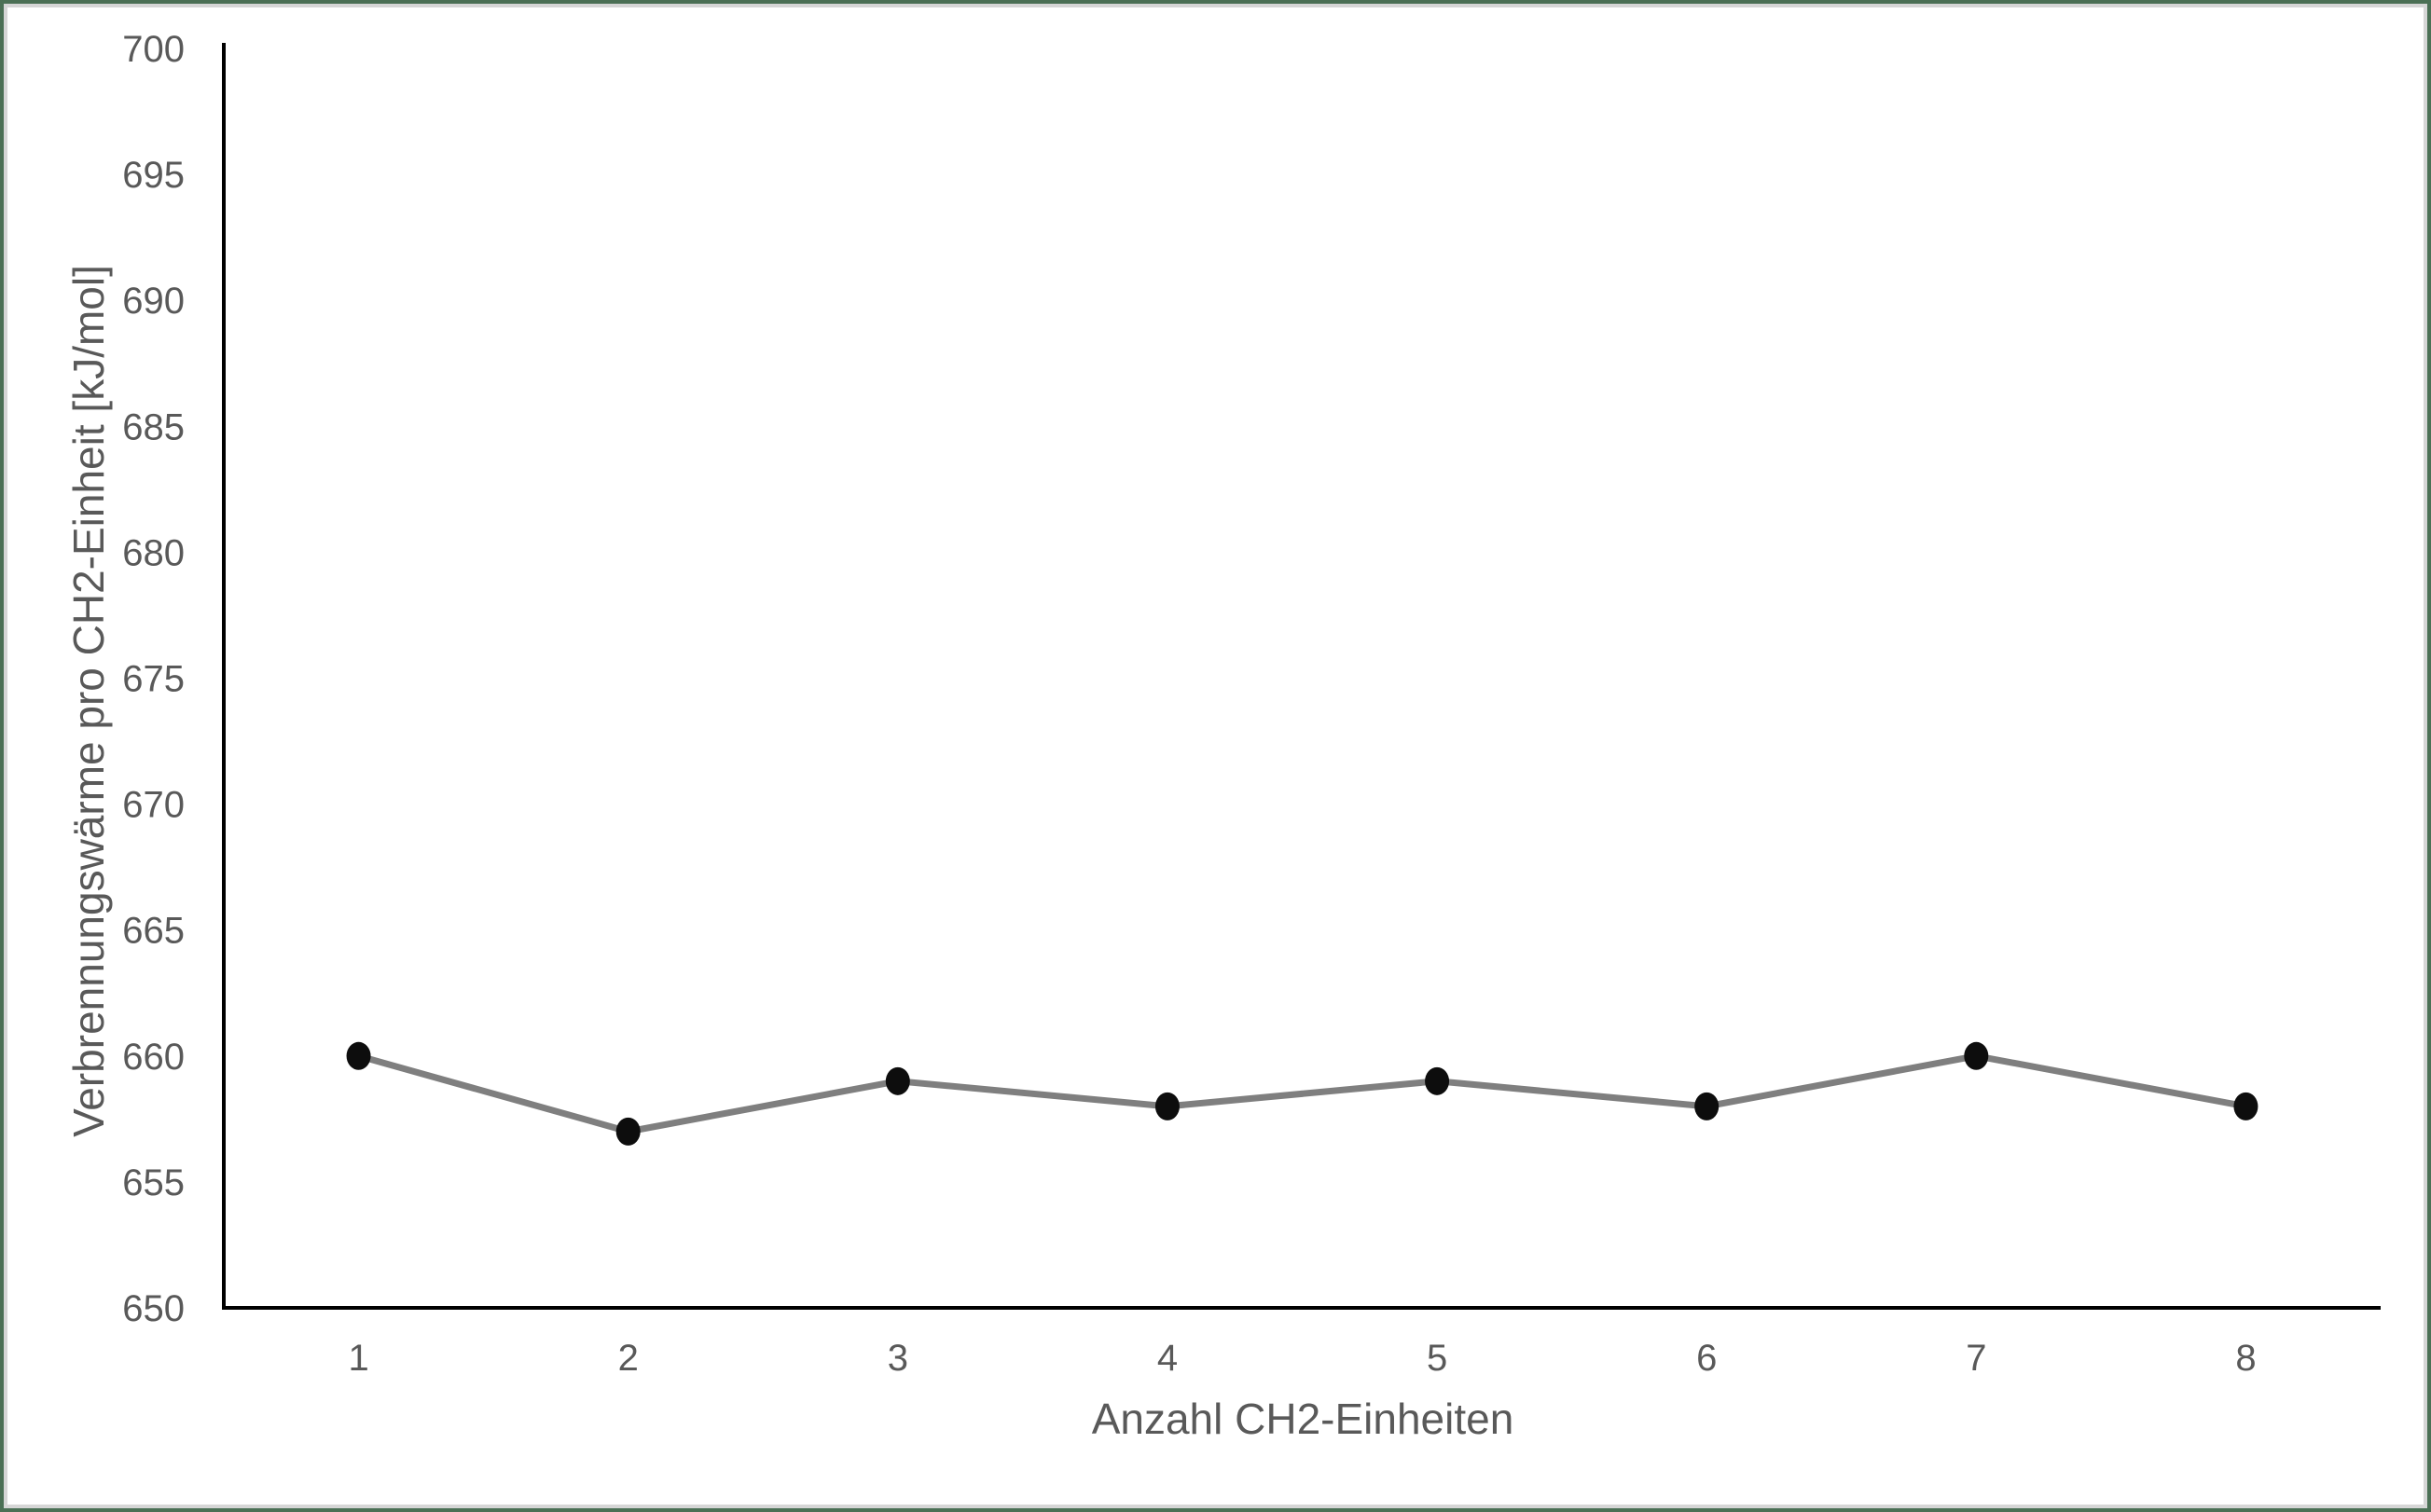 This screenshot has height=1512, width=2431. Describe the element at coordinates (1302, 1359) in the screenshot. I see `x-axis-tick-labels: 1 2 3 4 5 6 7 8` at that location.